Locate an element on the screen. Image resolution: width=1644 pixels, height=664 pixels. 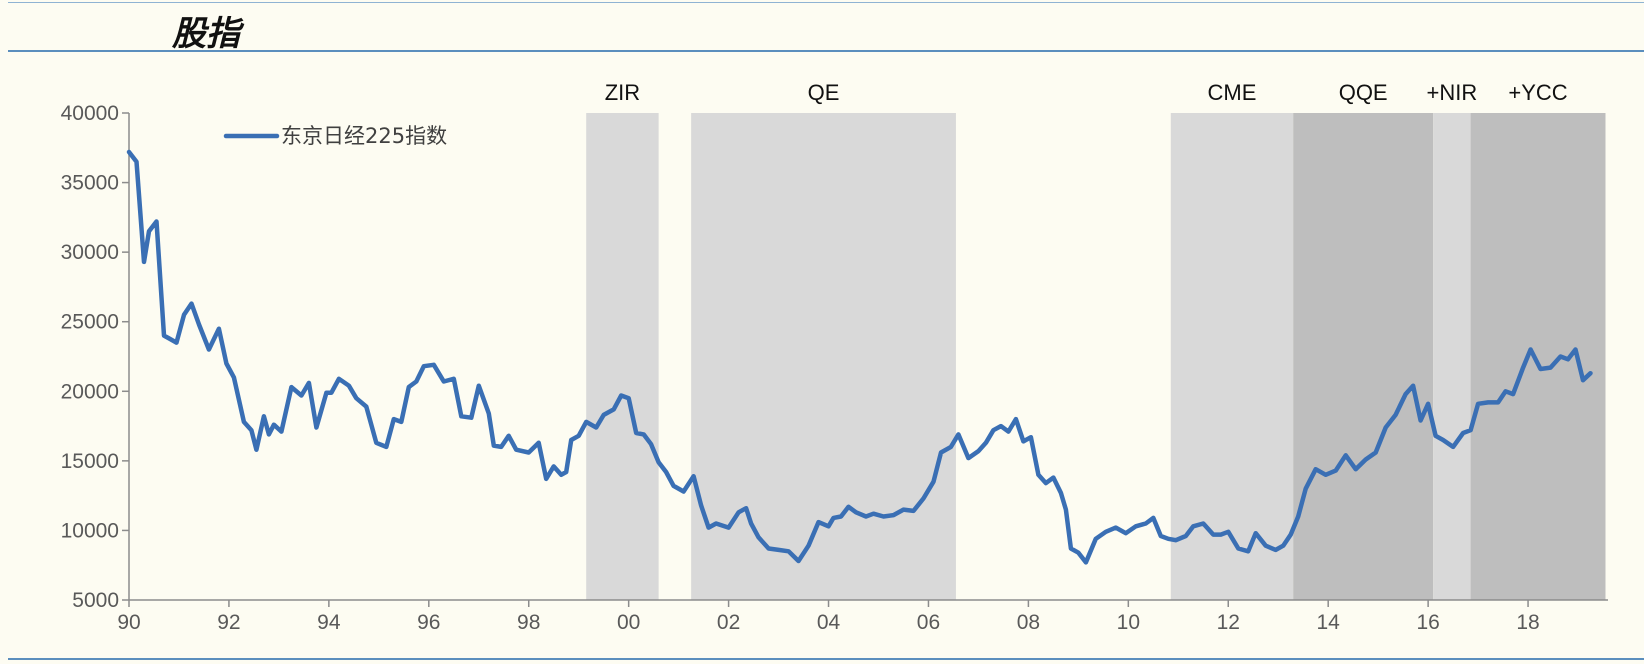
x-tick-label-12: 14 is located at coordinates (1329, 622).